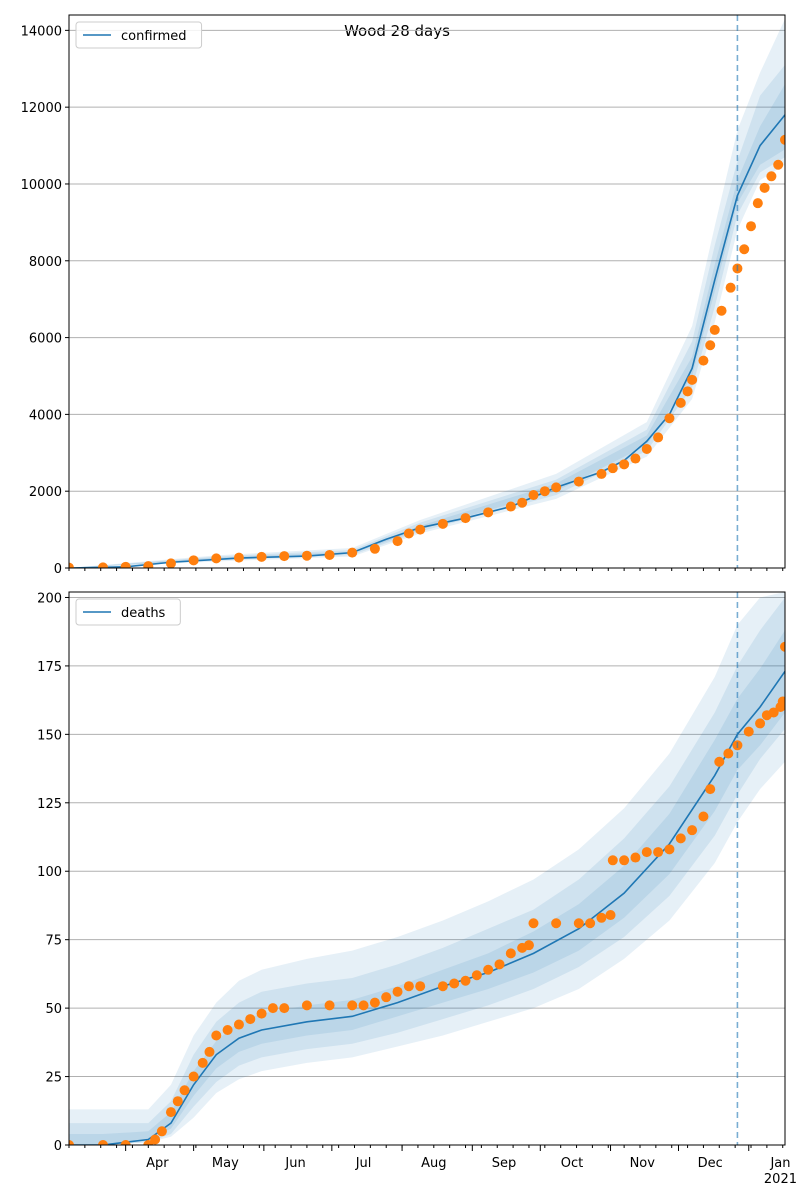 This screenshot has width=800, height=1200. What do you see at coordinates (572, 1163) in the screenshot?
I see `x-tick-label: Oct` at bounding box center [572, 1163].